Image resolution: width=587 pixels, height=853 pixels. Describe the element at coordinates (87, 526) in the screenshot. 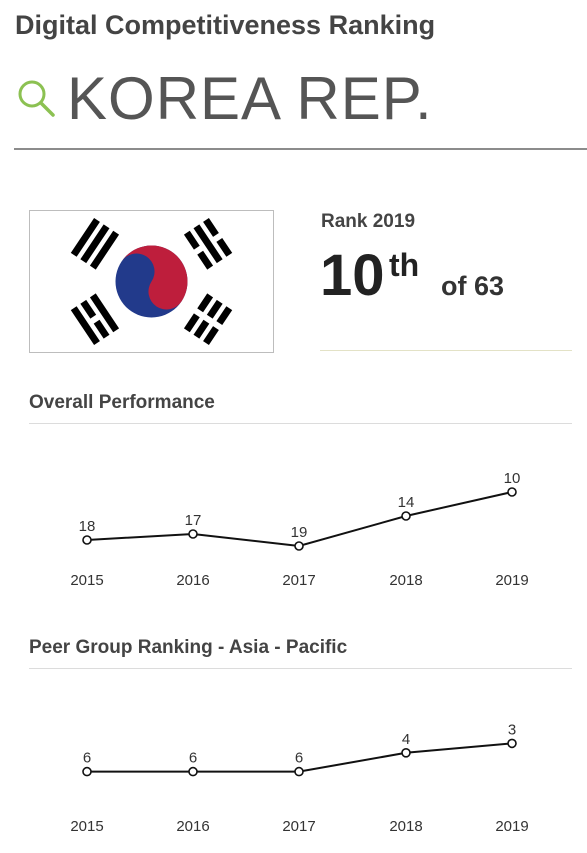

I see `overall-data-label-2015: 18` at that location.